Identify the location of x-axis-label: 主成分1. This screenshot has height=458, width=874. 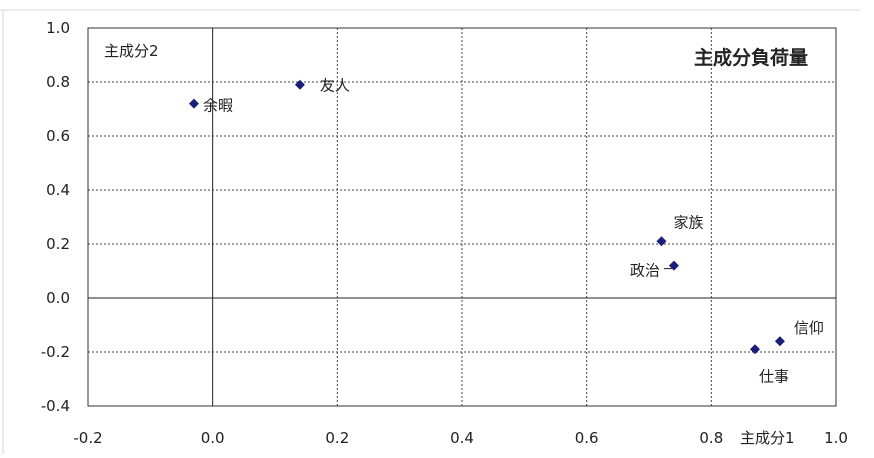
(767, 438).